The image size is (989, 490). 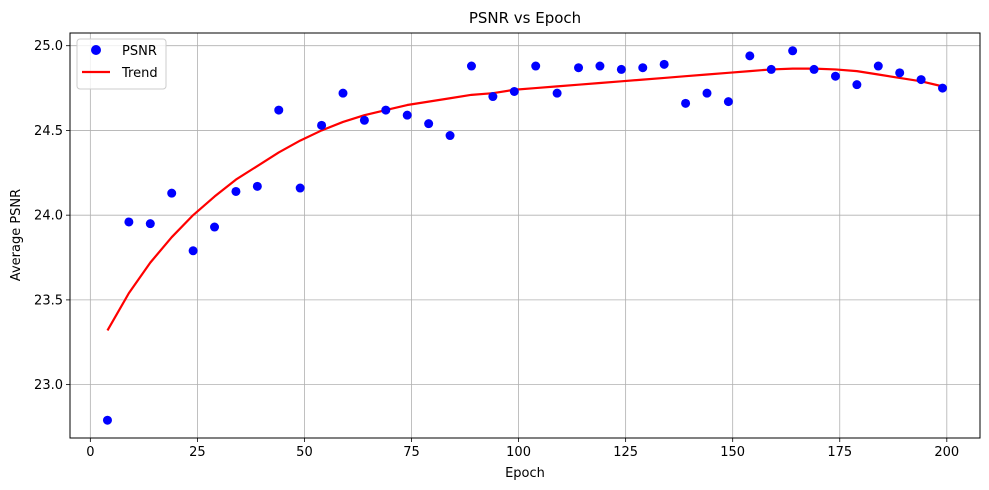 I want to click on x-tick-label: 75, so click(x=411, y=452).